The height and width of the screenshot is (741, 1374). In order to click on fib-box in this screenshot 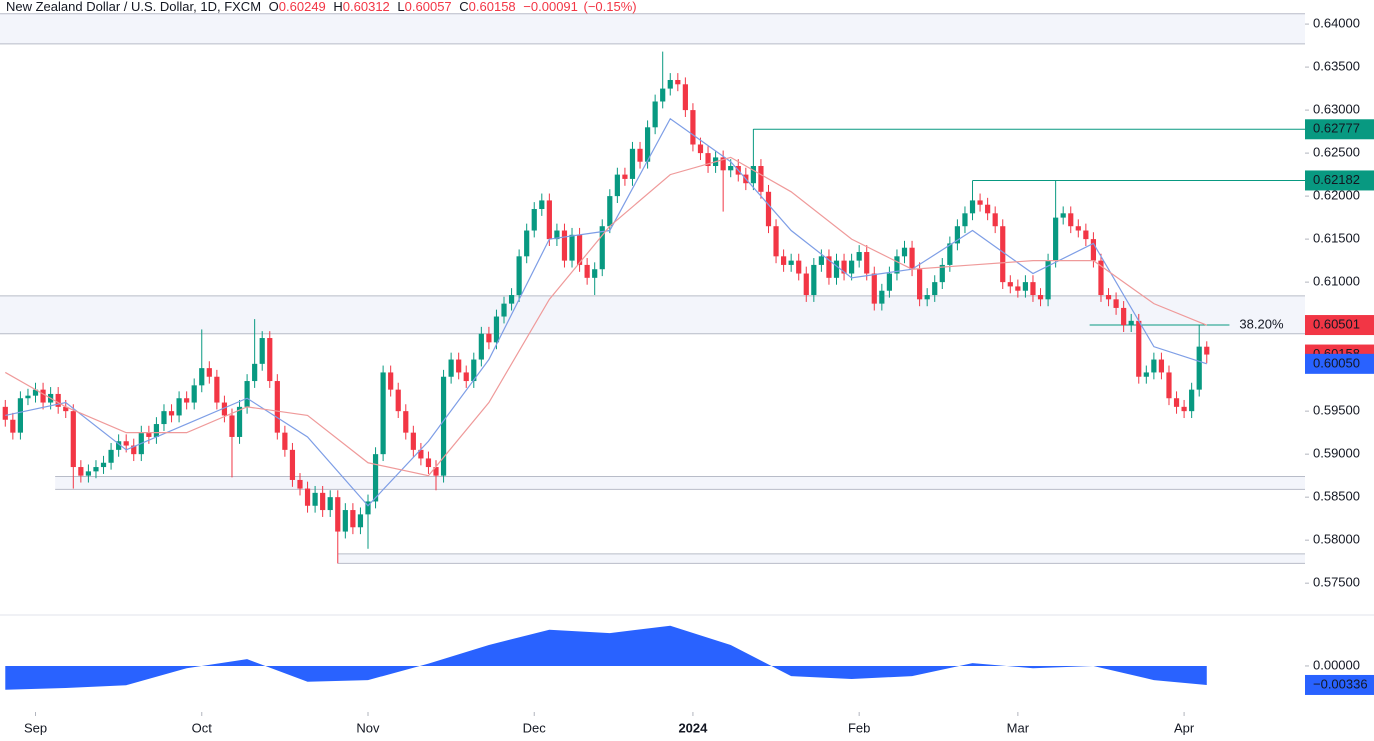, I will do `click(1339, 325)`.